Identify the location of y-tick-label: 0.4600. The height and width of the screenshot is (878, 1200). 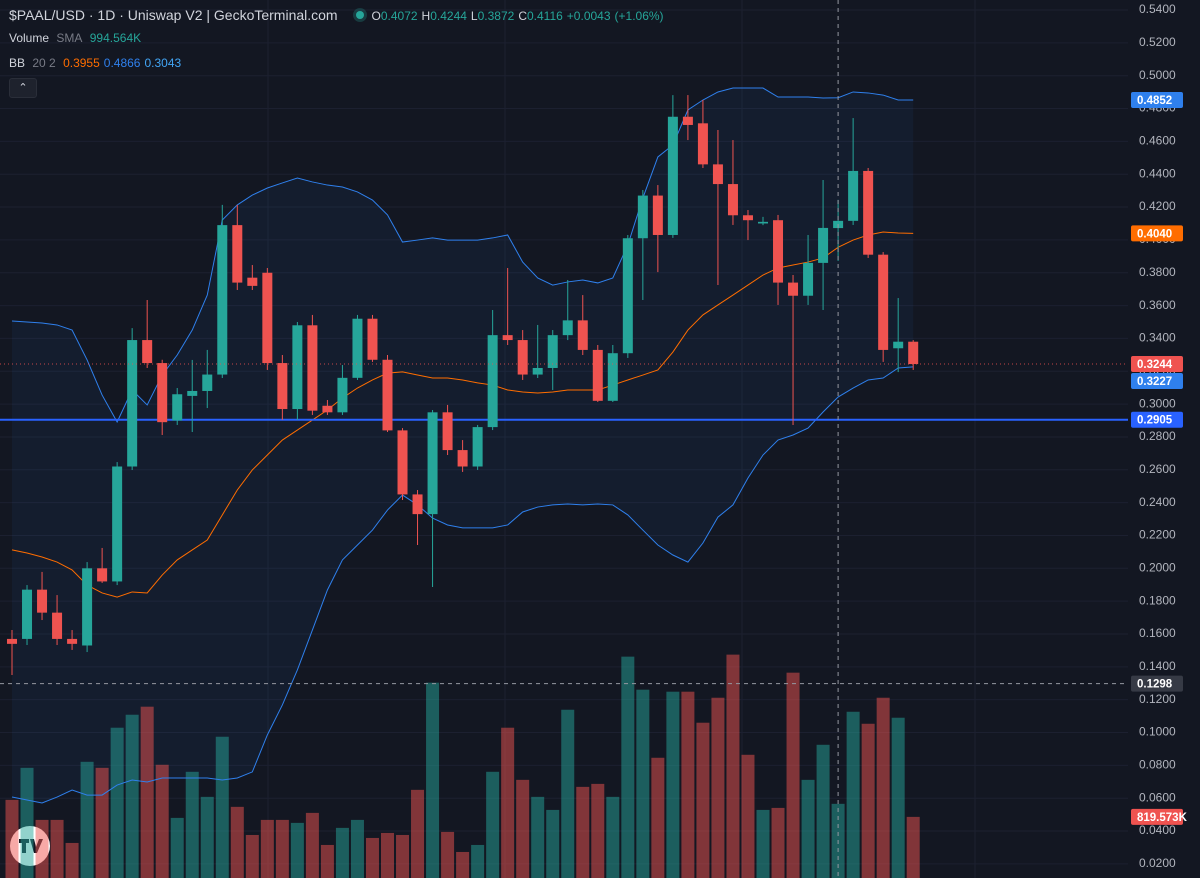
(1157, 141).